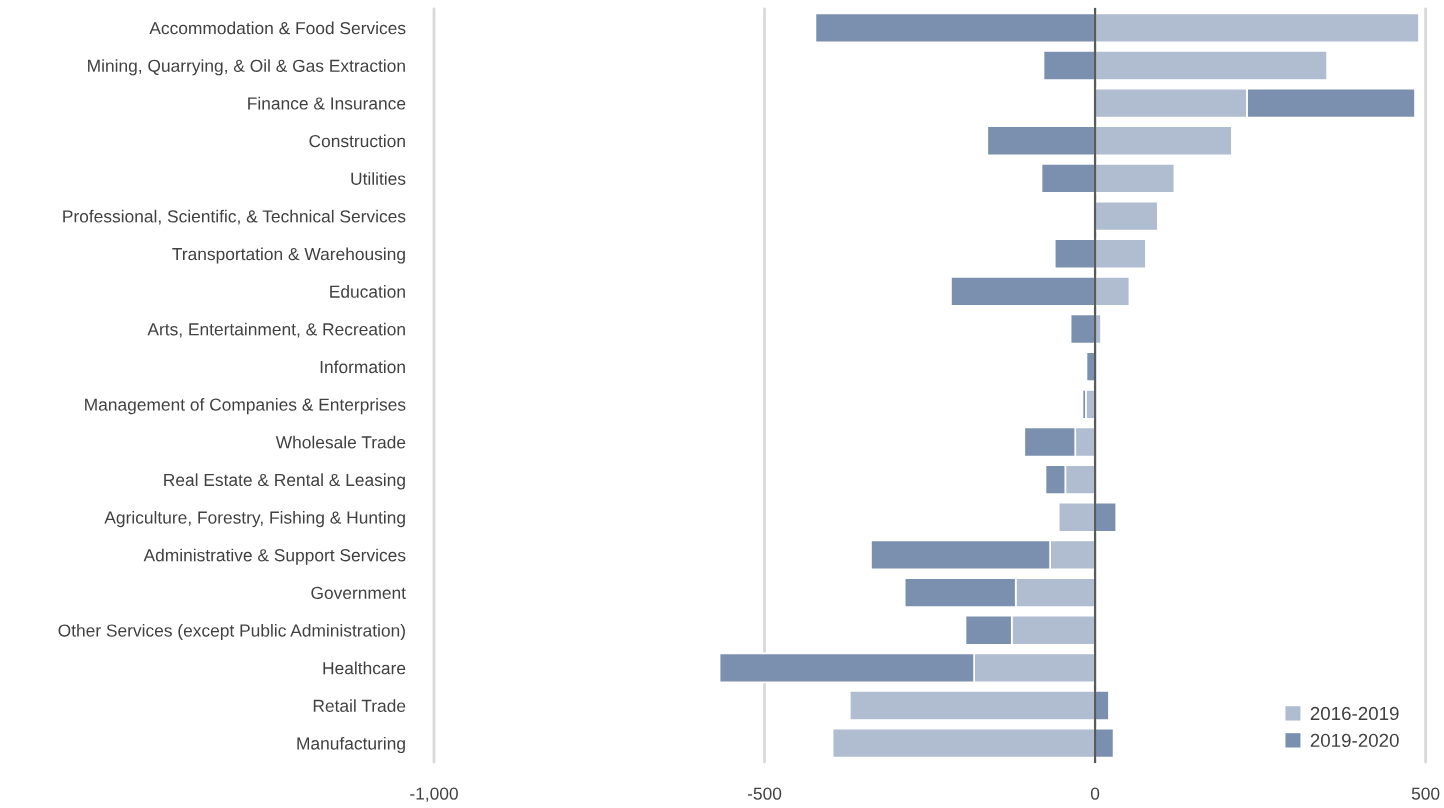 Image resolution: width=1444 pixels, height=808 pixels. I want to click on y-tick-label: Wholesale Trade, so click(340, 442).